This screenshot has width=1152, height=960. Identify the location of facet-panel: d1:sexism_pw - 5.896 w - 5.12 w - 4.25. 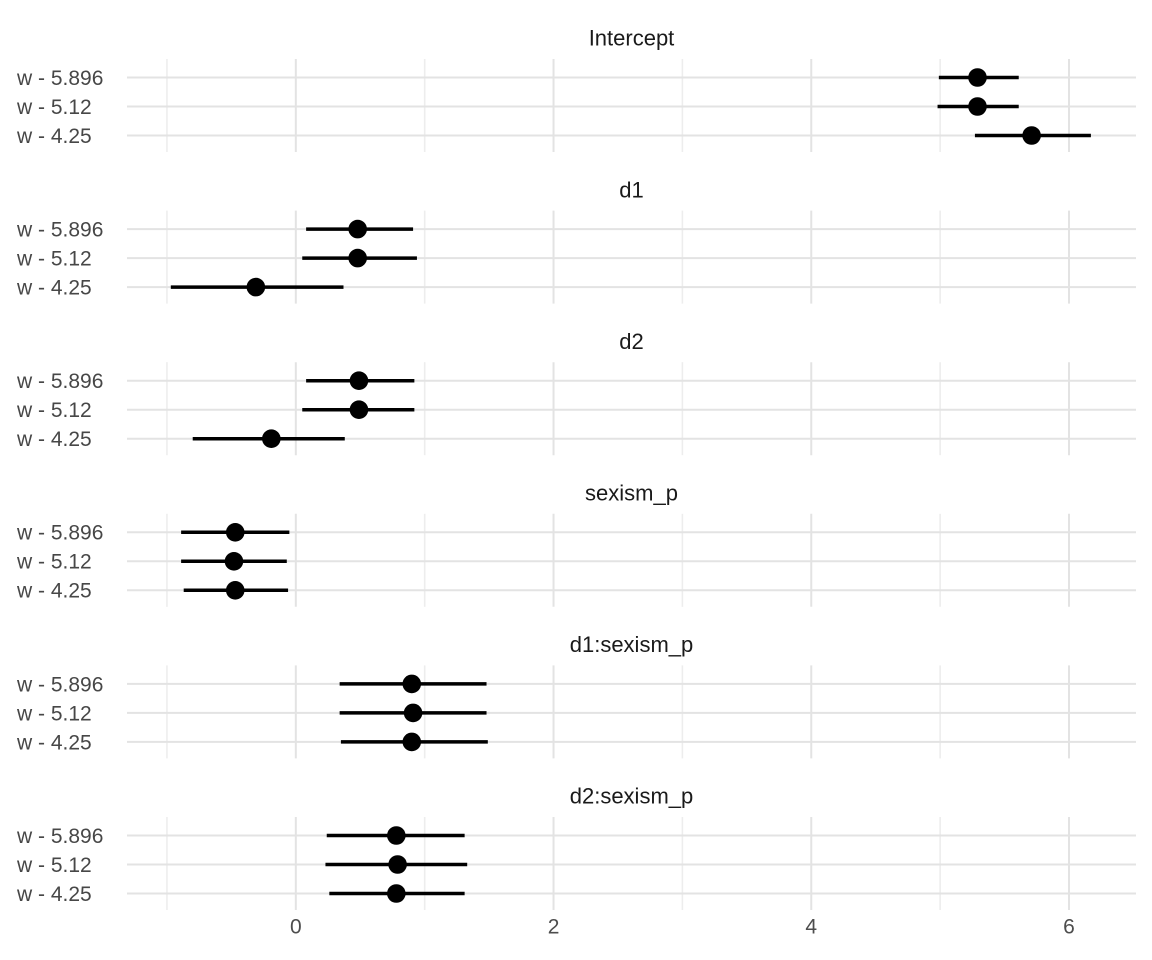
(576, 695).